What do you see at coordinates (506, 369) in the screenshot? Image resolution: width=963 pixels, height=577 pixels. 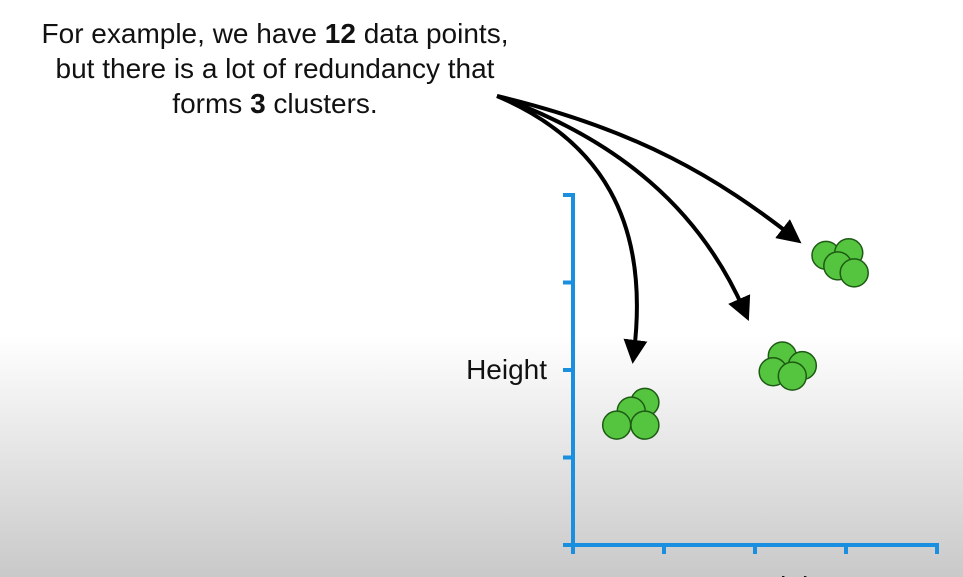 I see `y-axis-label: Height` at bounding box center [506, 369].